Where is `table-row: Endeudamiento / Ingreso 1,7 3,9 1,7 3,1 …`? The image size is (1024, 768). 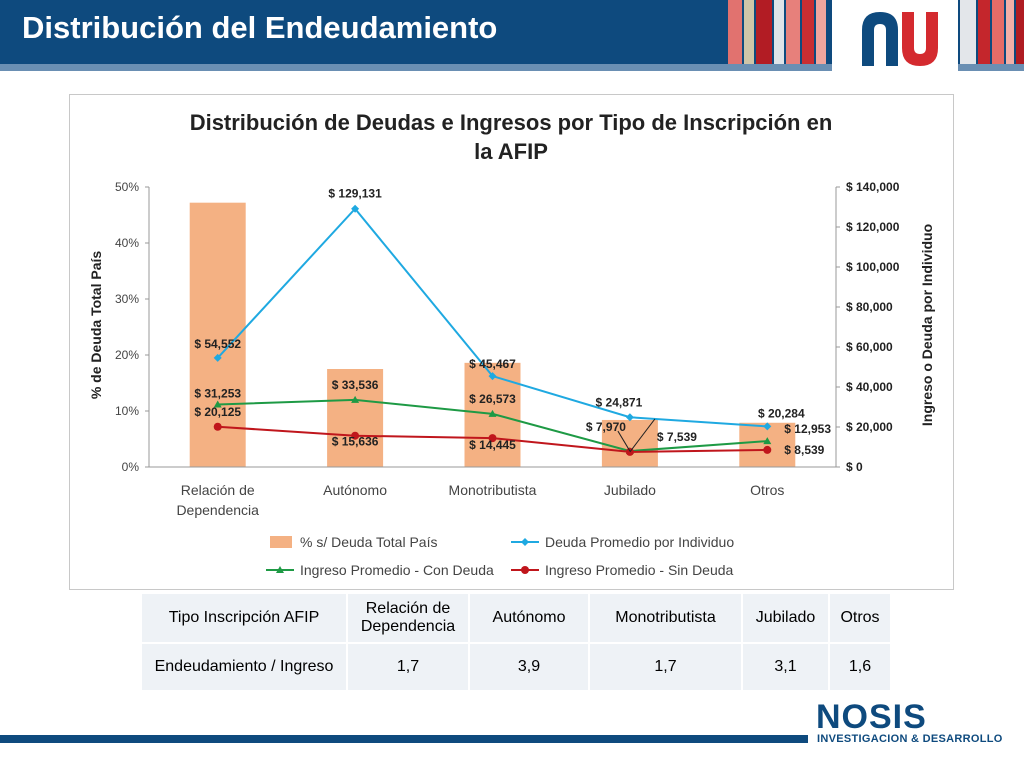 table-row: Endeudamiento / Ingreso 1,7 3,9 1,7 3,1 … is located at coordinates (516, 667).